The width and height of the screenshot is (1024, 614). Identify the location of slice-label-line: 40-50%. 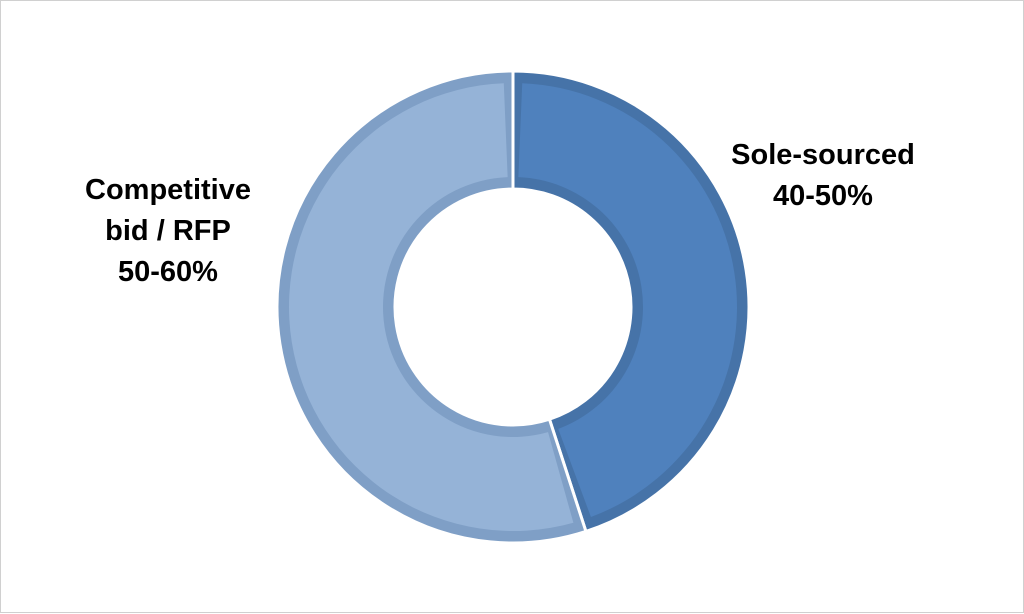
(823, 196).